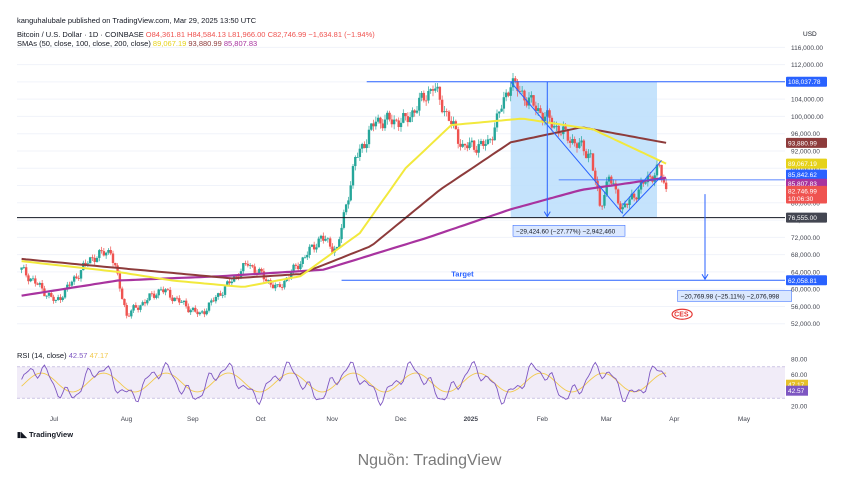 Image resolution: width=859 pixels, height=496 pixels. What do you see at coordinates (400, 419) in the screenshot?
I see `time-axis: Jul Aug Sep Oct Nov Dec 2025 Feb Mar Apr May` at bounding box center [400, 419].